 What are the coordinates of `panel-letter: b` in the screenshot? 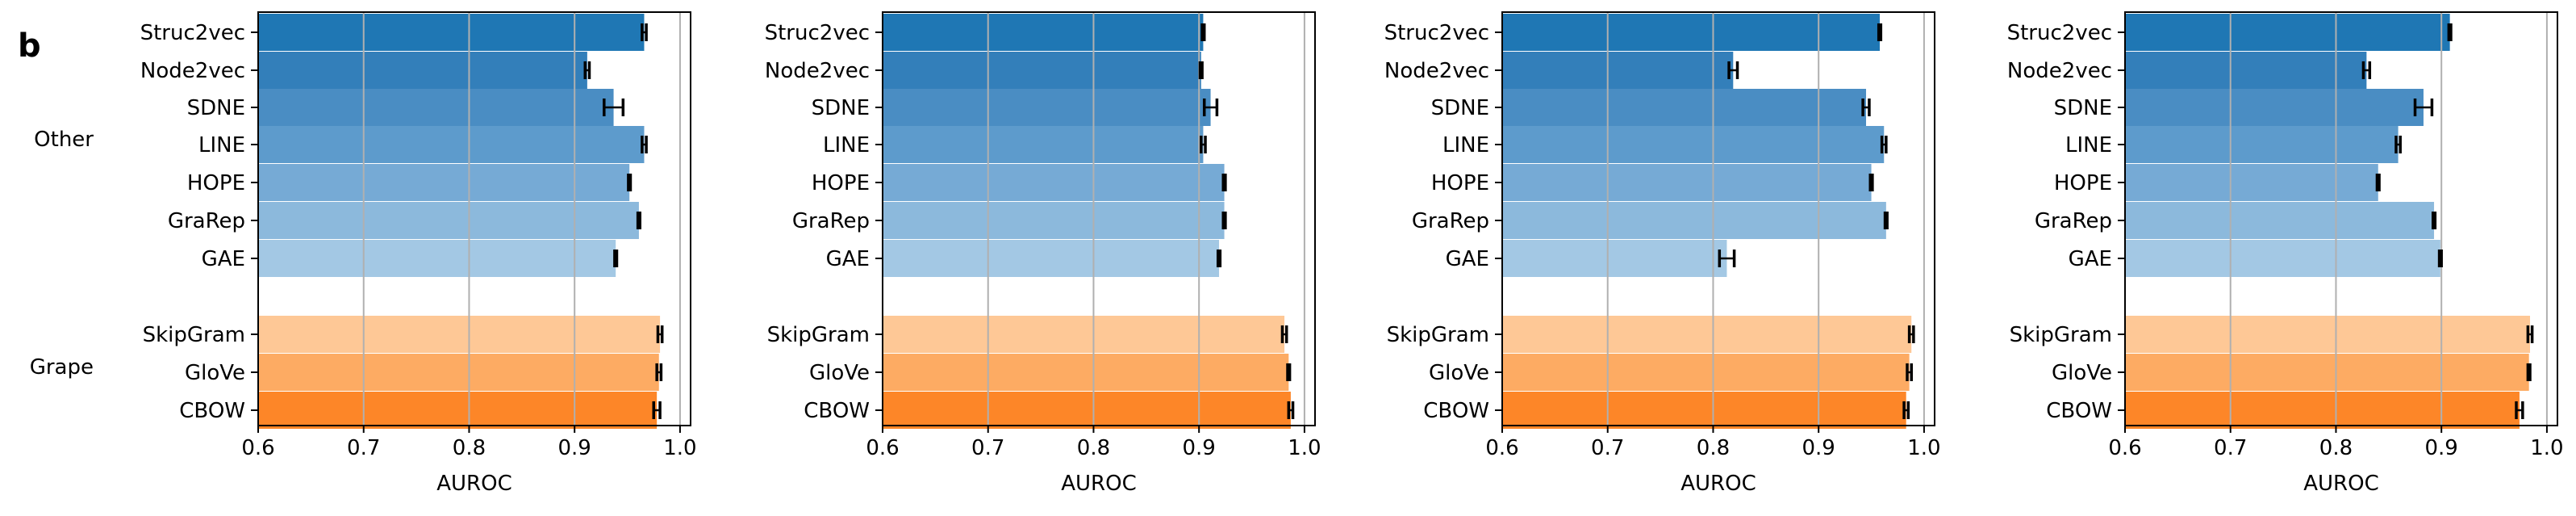 It's located at (29, 46).